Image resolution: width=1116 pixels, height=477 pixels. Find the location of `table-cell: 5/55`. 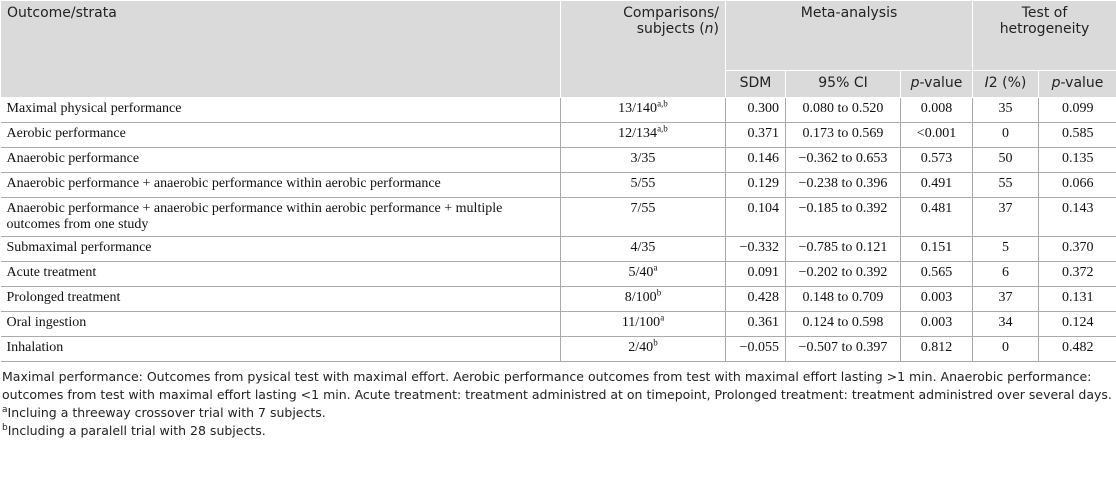

table-cell: 5/55 is located at coordinates (643, 185).